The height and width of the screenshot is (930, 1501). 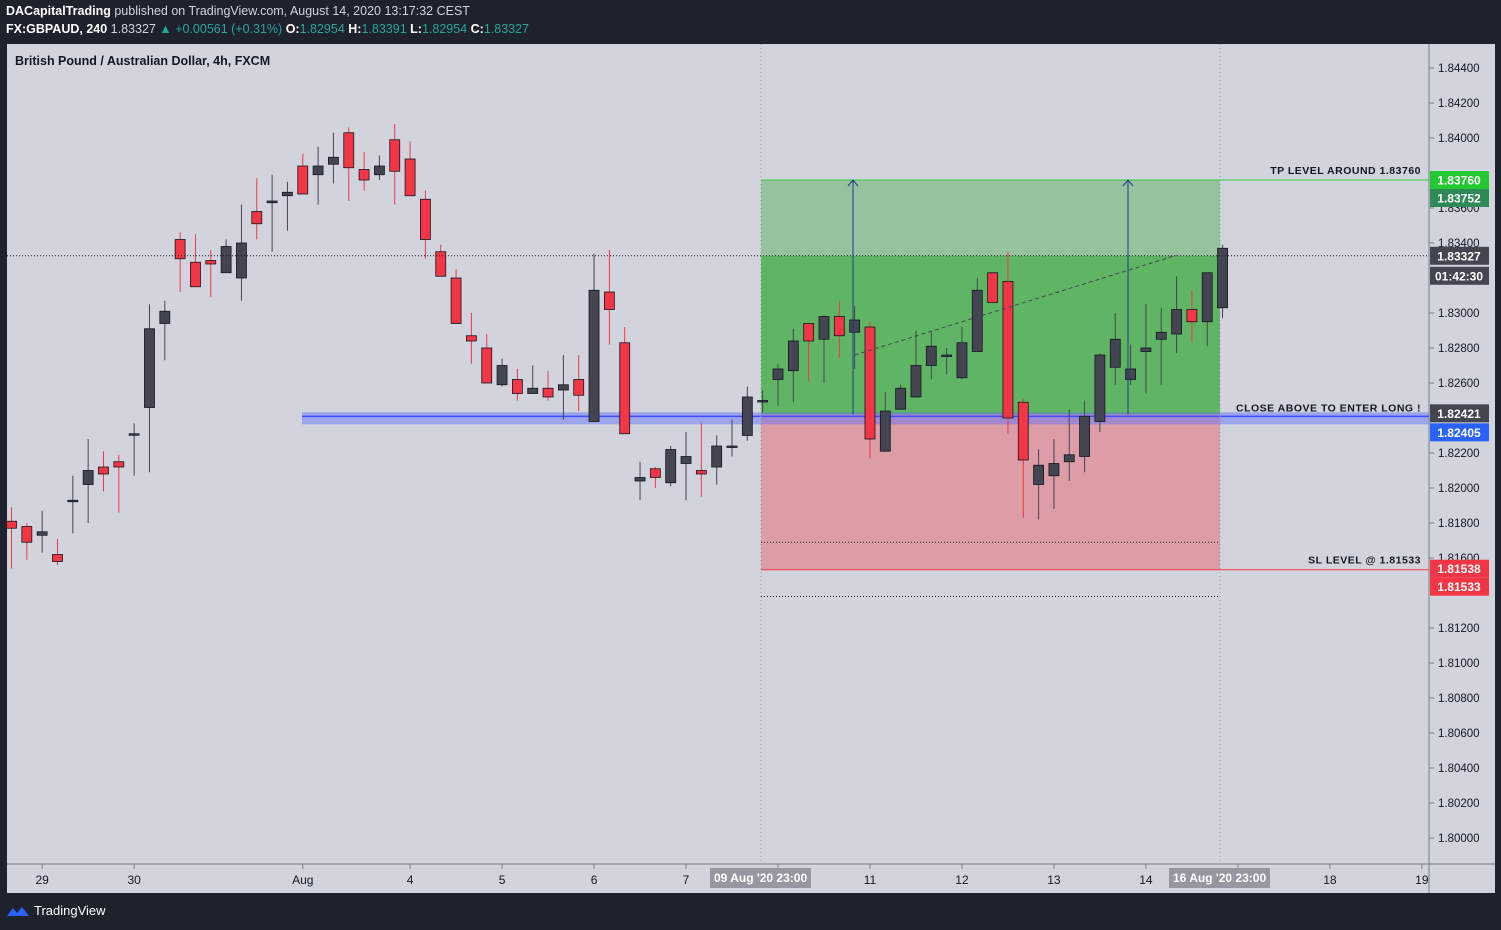 What do you see at coordinates (962, 880) in the screenshot?
I see `x-tick-label: 12` at bounding box center [962, 880].